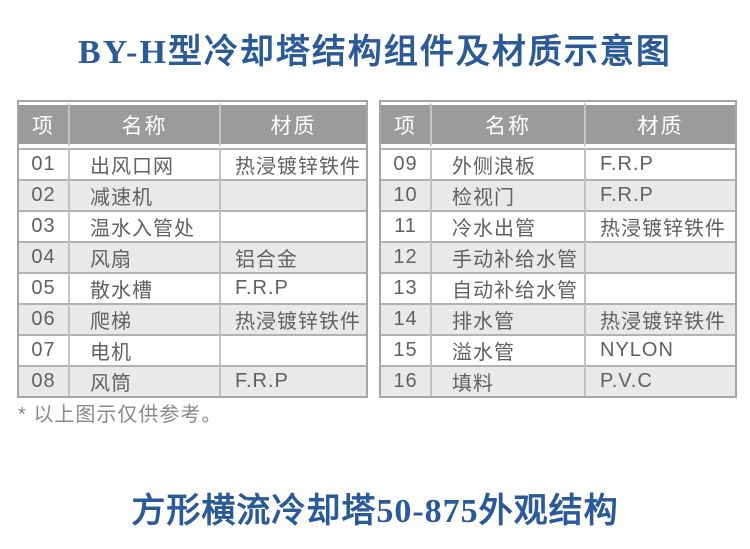 Image resolution: width=750 pixels, height=549 pixels. Describe the element at coordinates (405, 225) in the screenshot. I see `item-number: 11` at that location.